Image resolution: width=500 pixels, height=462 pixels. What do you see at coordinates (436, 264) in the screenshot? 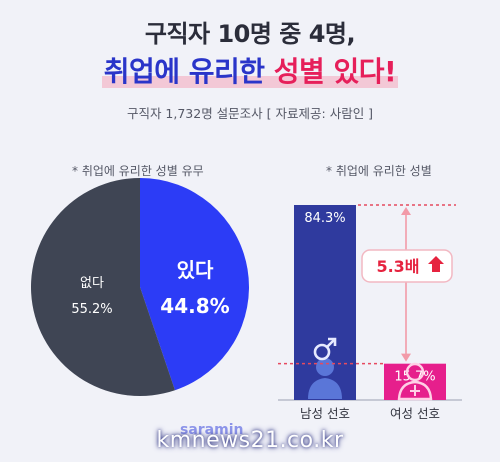
I see `ratio-up-arrow-icon` at bounding box center [436, 264].